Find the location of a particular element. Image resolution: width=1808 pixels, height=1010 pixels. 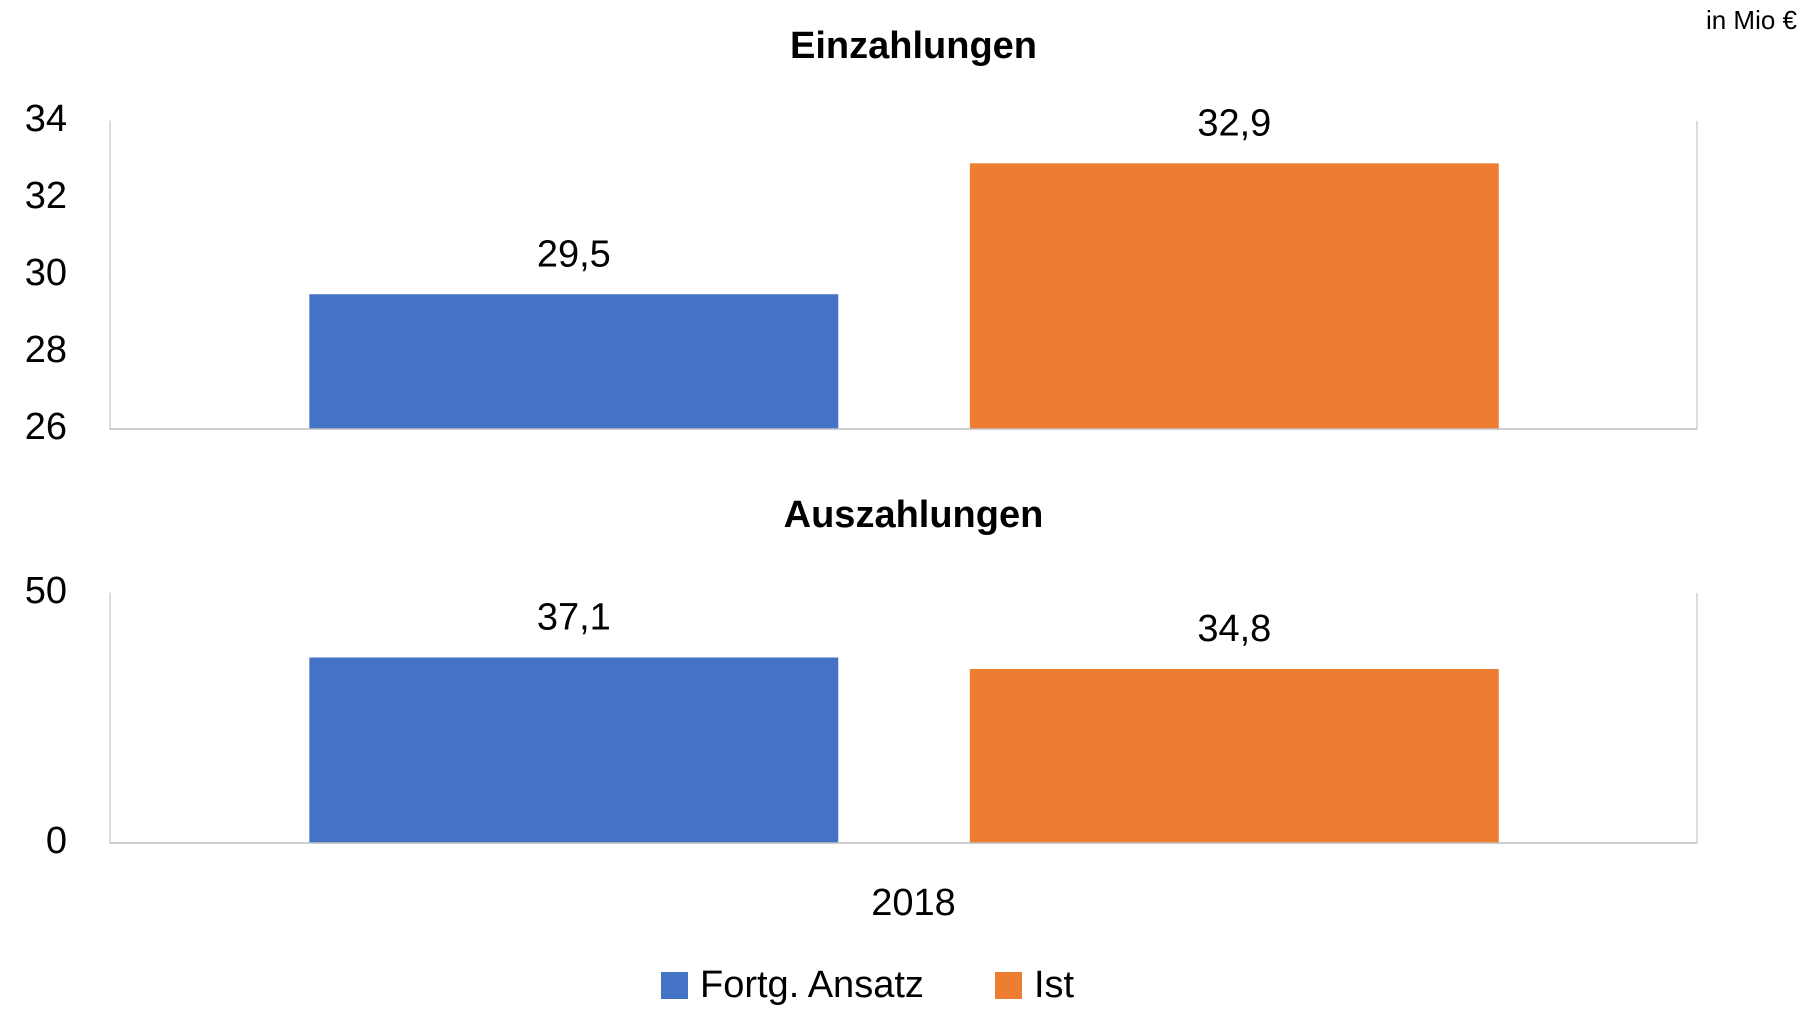

y-tick-label: 30 is located at coordinates (46, 273).